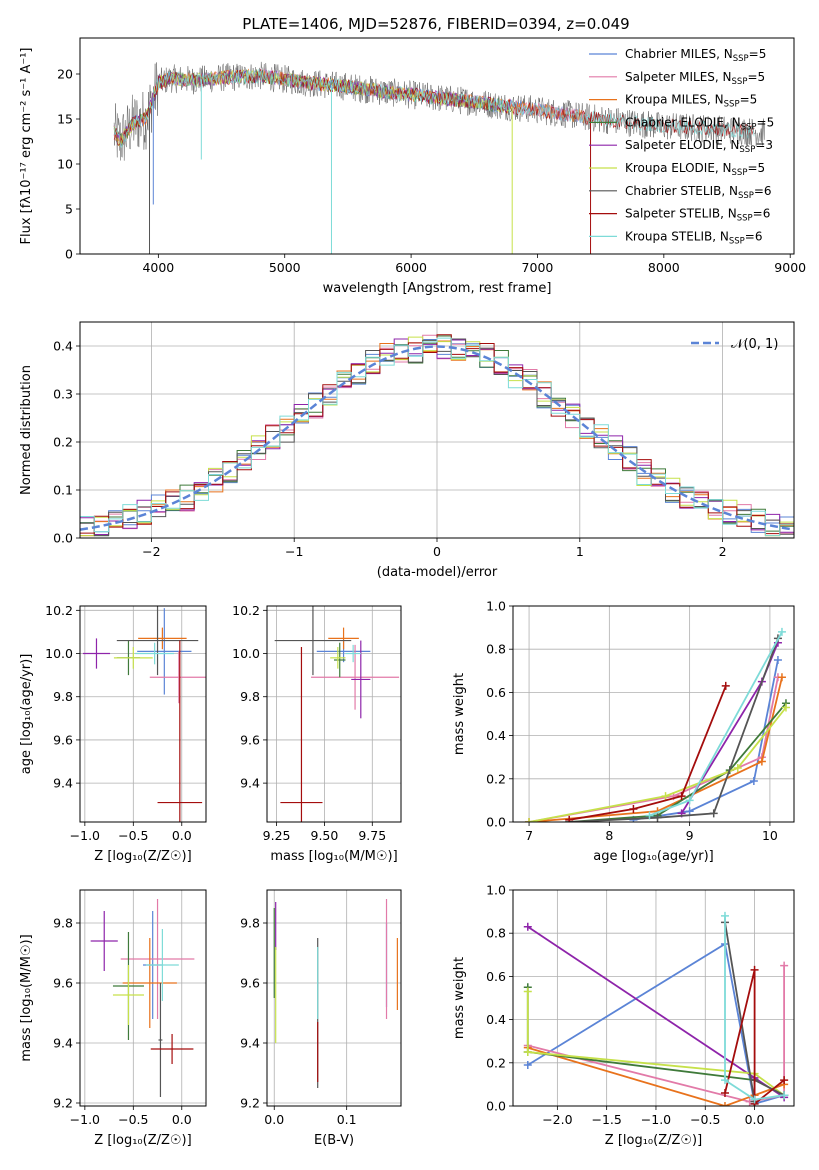 The height and width of the screenshot is (1170, 819). What do you see at coordinates (496, 1106) in the screenshot?
I see `y-tick-label: 0.0` at bounding box center [496, 1106].